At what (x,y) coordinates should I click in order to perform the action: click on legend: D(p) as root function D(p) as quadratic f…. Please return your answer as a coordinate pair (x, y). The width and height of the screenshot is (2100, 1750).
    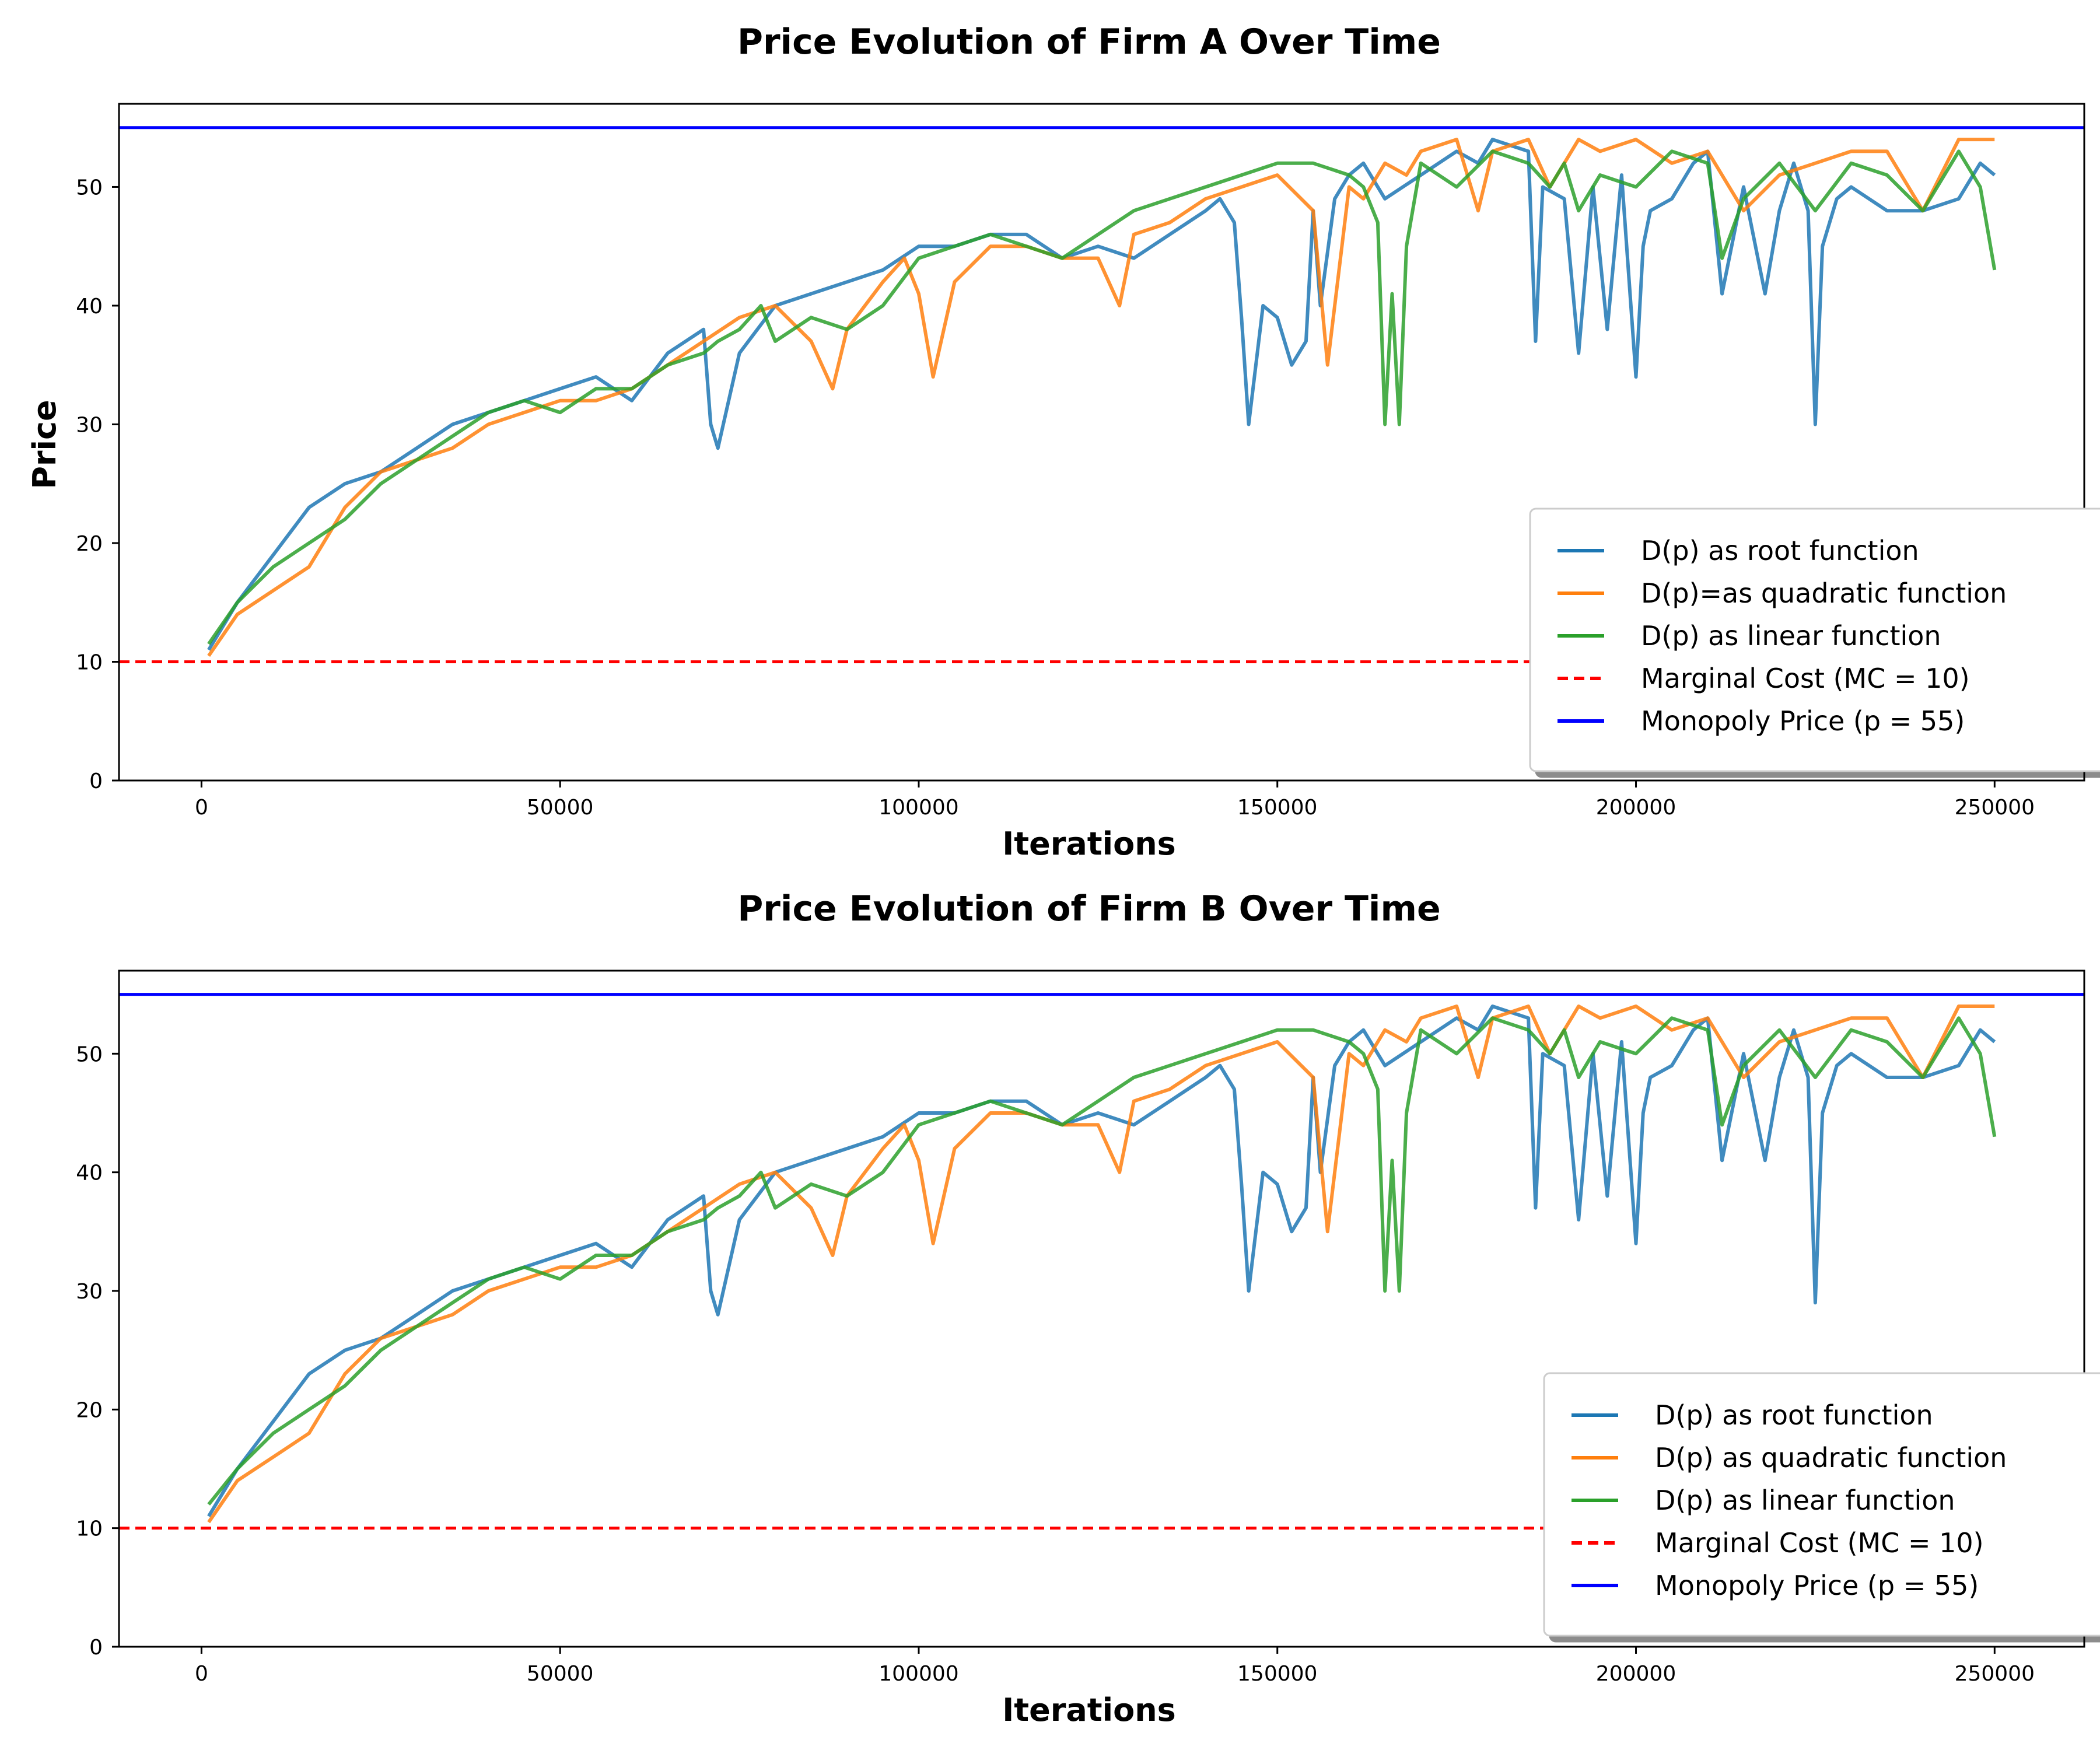
    Looking at the image, I should click on (1821, 1504).